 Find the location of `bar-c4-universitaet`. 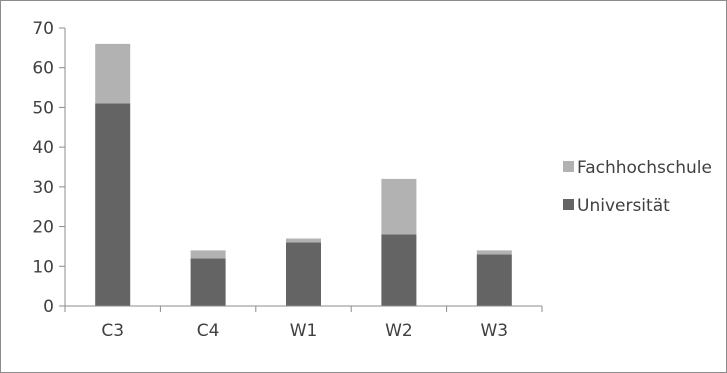

bar-c4-universitaet is located at coordinates (208, 282).